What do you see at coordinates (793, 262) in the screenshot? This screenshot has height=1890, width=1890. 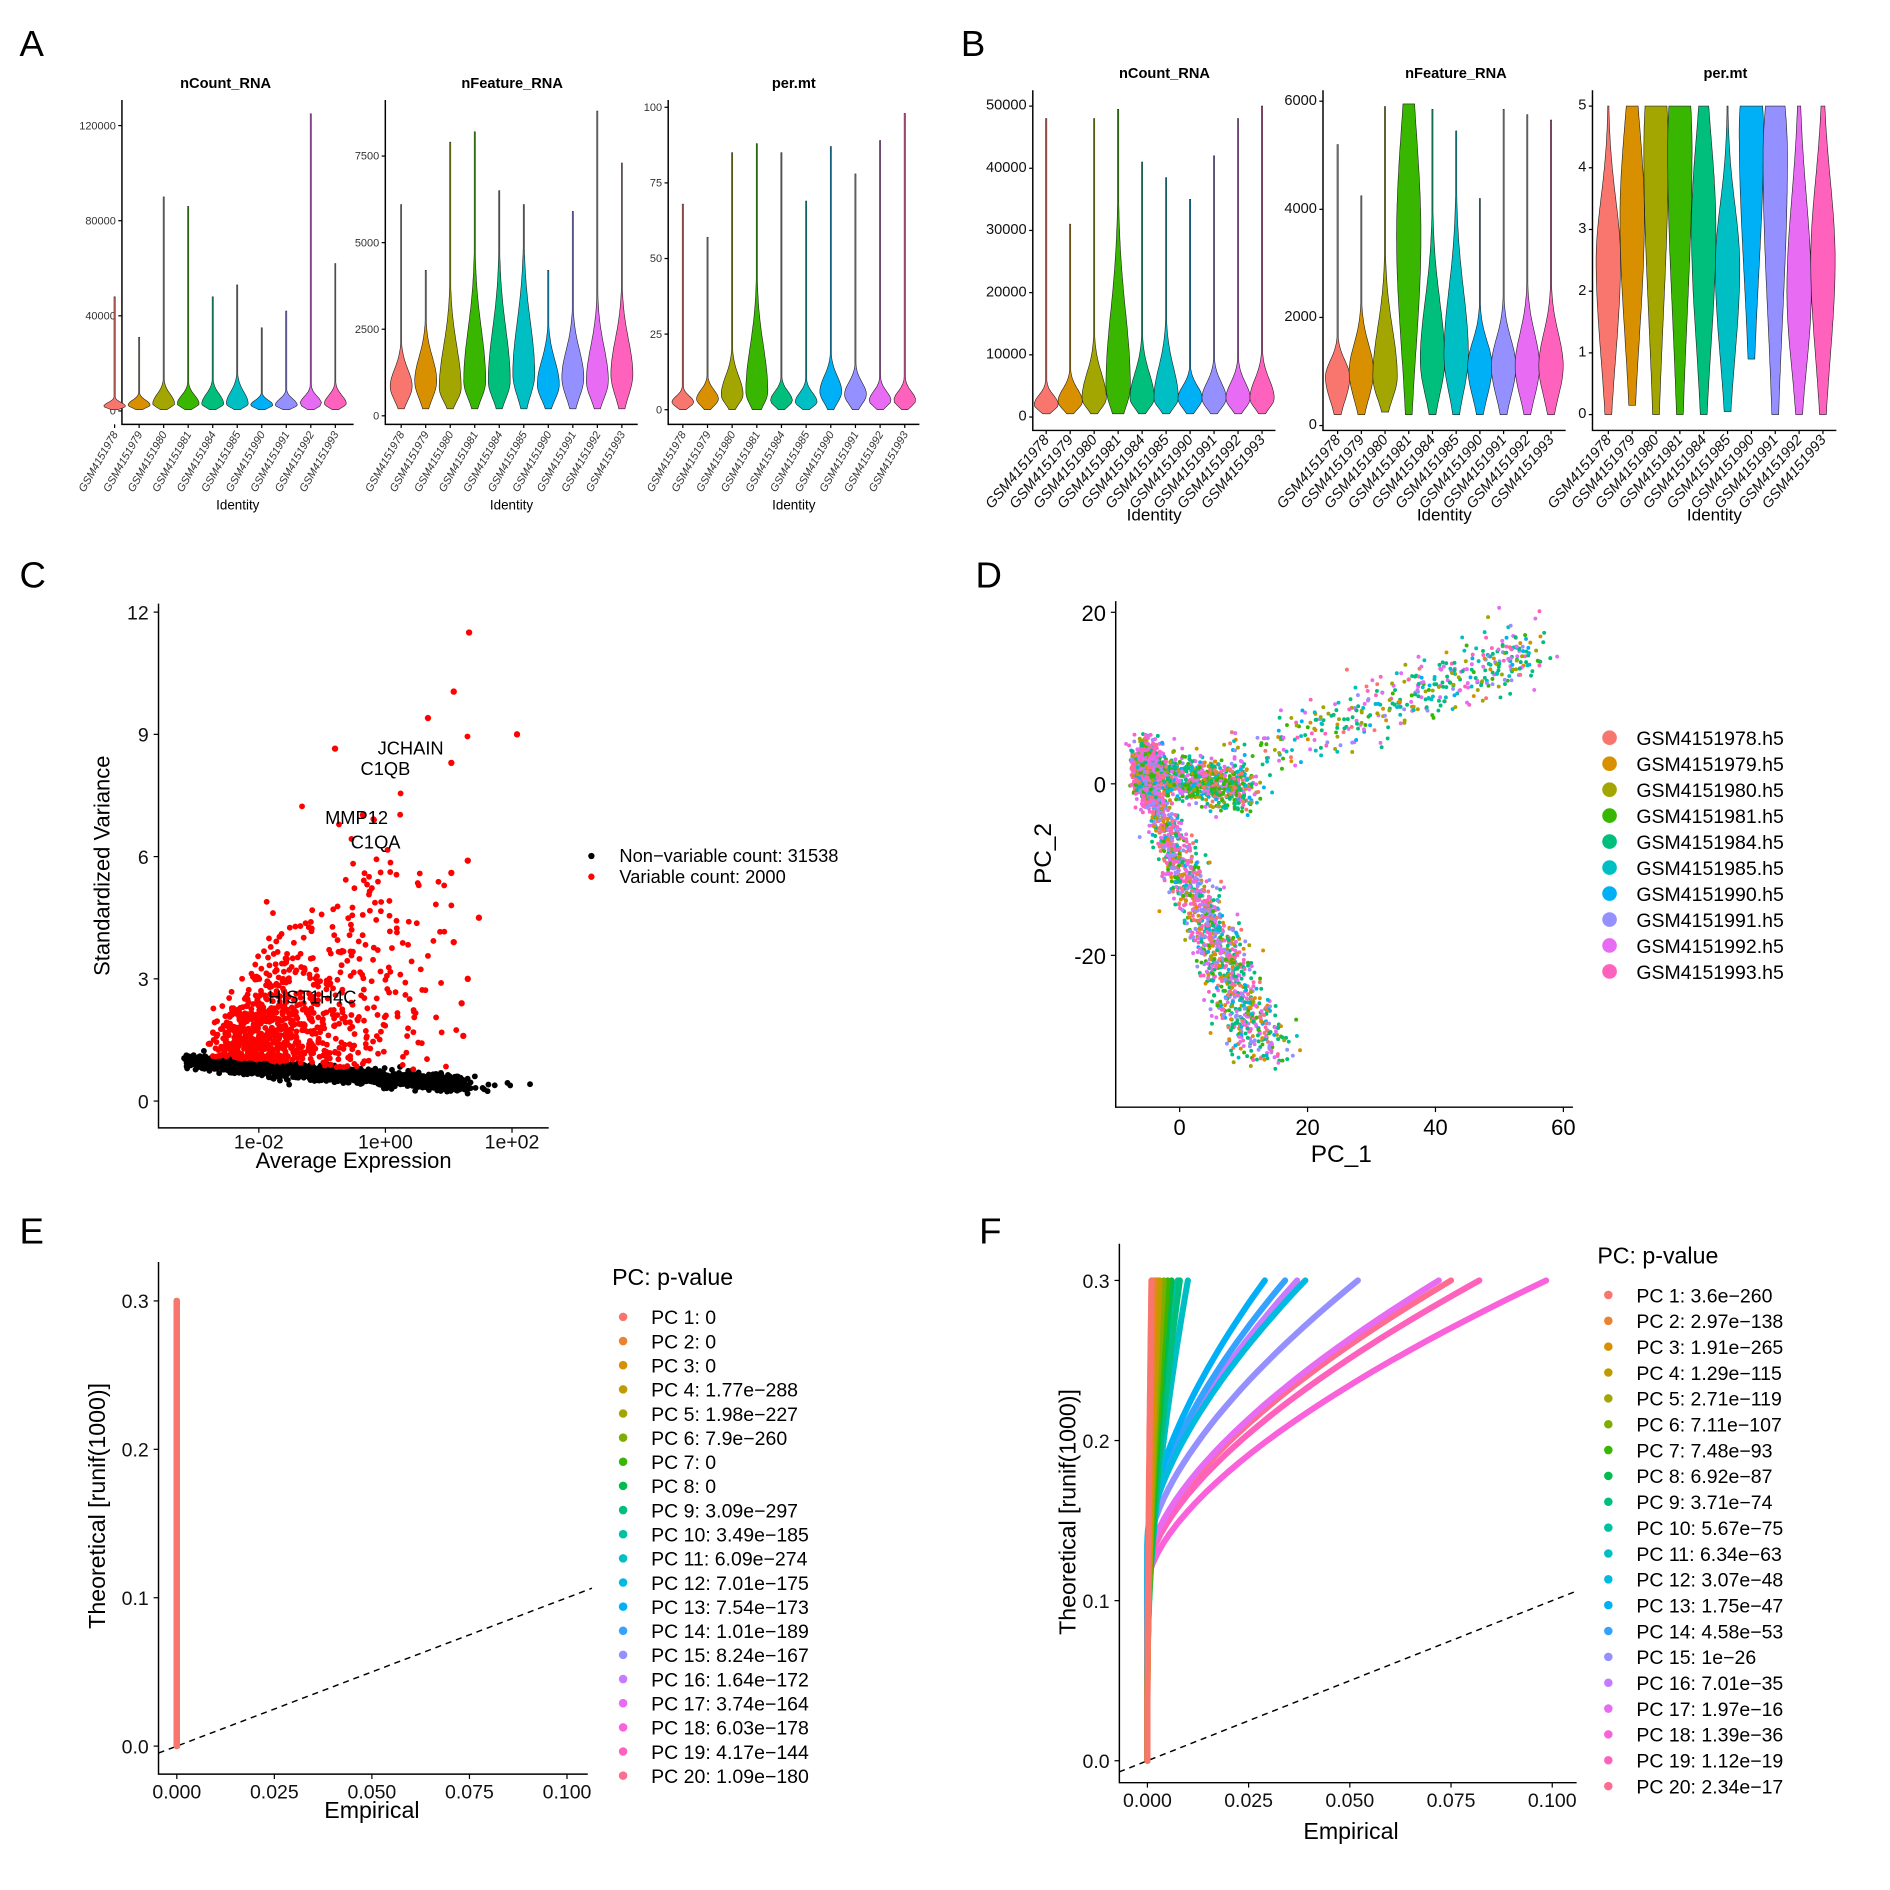 I see `axis-lines` at bounding box center [793, 262].